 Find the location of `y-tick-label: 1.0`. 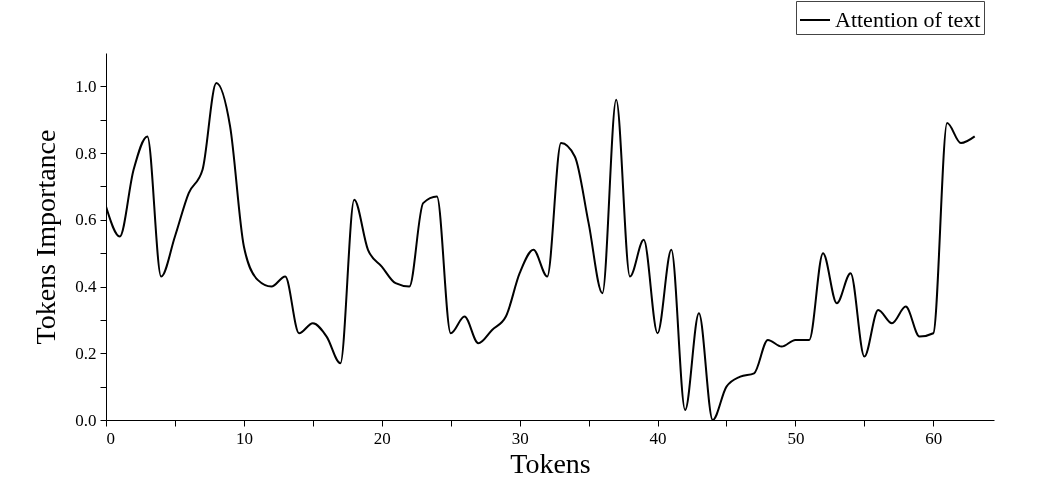

y-tick-label: 1.0 is located at coordinates (86, 86).